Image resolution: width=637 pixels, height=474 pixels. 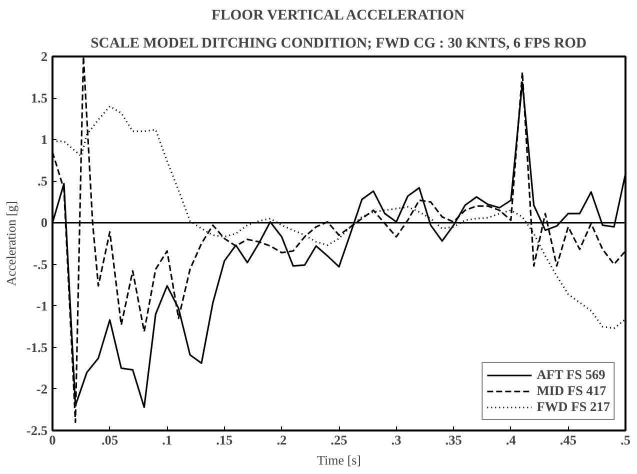 What do you see at coordinates (338, 44) in the screenshot?
I see `chart-subtitle: SCALE MODEL DITCHING CONDITION; FWD CG : 30 KNTS, 6 FPS ROD` at bounding box center [338, 44].